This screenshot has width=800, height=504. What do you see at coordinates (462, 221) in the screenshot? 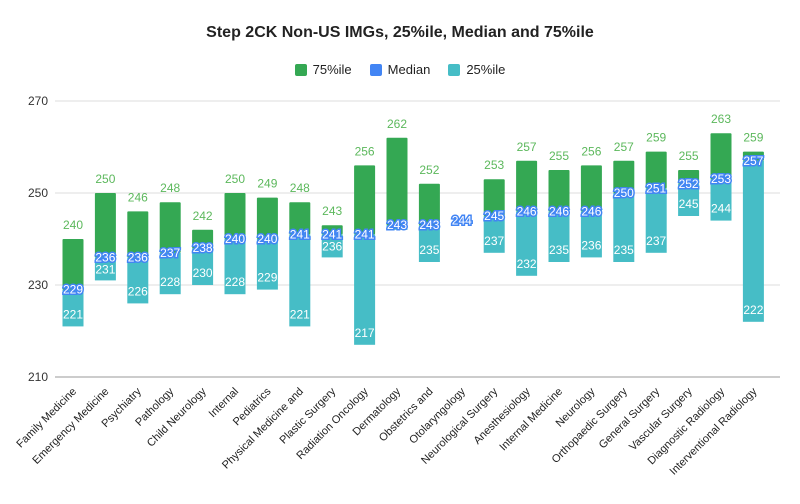
I see `label-median: 244` at bounding box center [462, 221].